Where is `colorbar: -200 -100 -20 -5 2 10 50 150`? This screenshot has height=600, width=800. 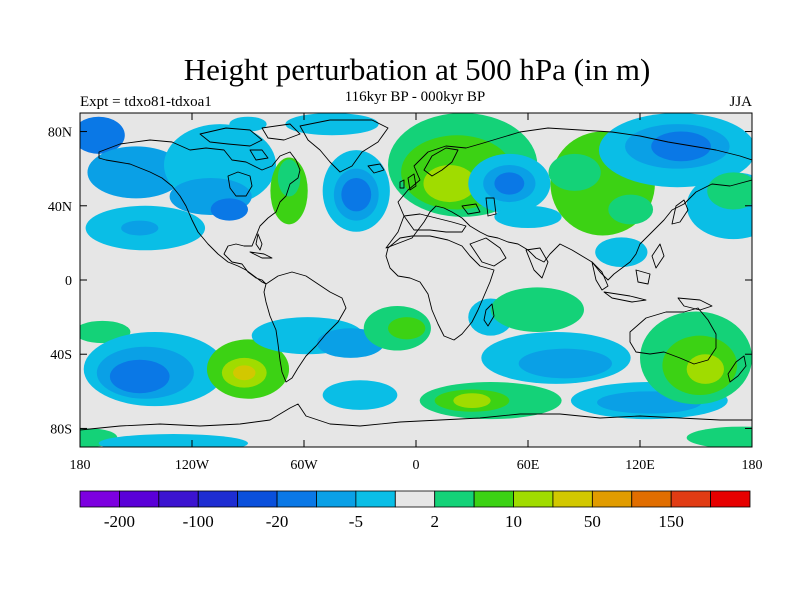
colorbar: -200 -100 -20 -5 2 10 50 150 is located at coordinates (415, 510).